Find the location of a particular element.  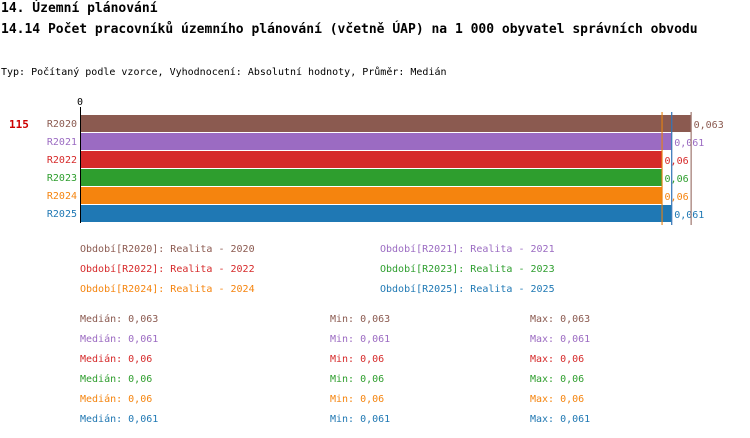

legend-item: Období[R2025]: Realita - 2025 is located at coordinates (467, 289).